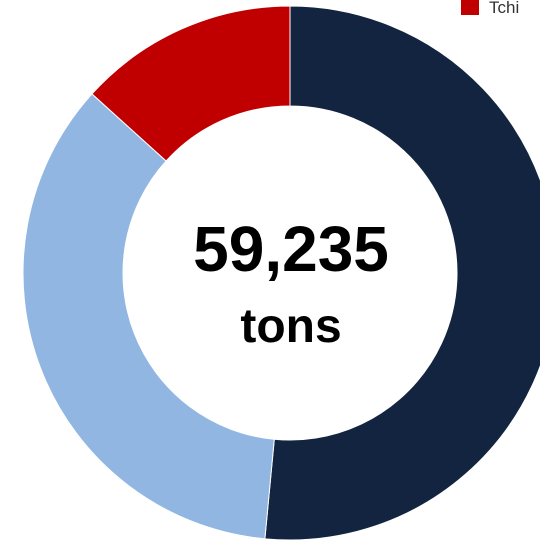 The image size is (540, 540). What do you see at coordinates (470, 7) in the screenshot?
I see `legend-swatch` at bounding box center [470, 7].